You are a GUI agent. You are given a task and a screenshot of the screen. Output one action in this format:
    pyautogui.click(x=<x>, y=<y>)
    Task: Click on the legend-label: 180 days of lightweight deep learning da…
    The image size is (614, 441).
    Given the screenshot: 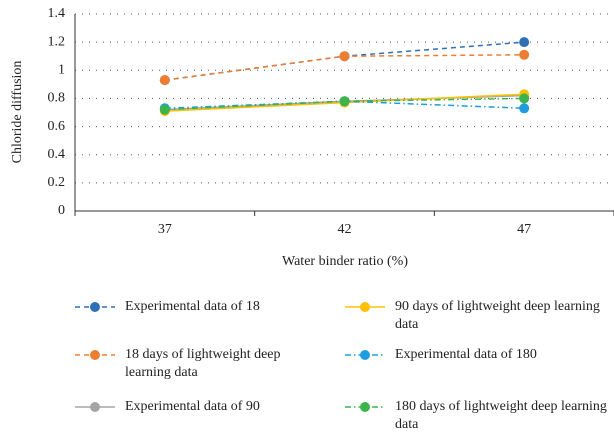 What is the action you would take?
    pyautogui.click(x=501, y=415)
    